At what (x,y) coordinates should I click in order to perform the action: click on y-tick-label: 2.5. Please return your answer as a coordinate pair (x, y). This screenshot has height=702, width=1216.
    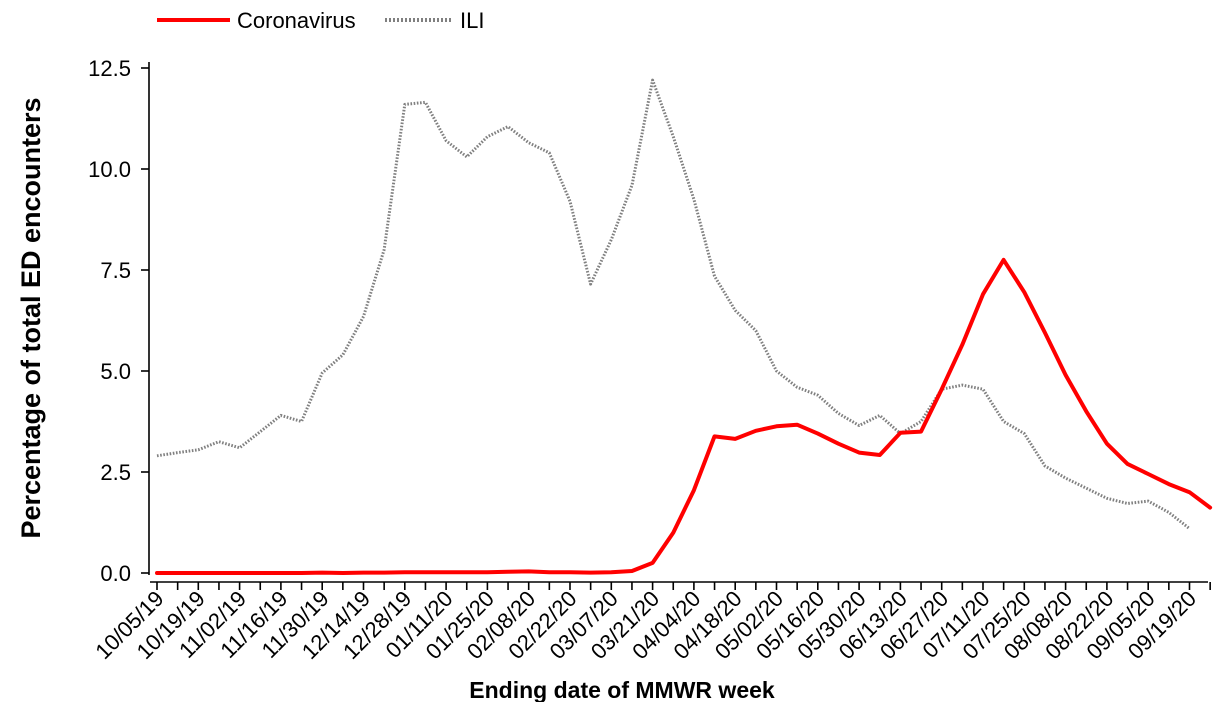
    Looking at the image, I should click on (115, 472).